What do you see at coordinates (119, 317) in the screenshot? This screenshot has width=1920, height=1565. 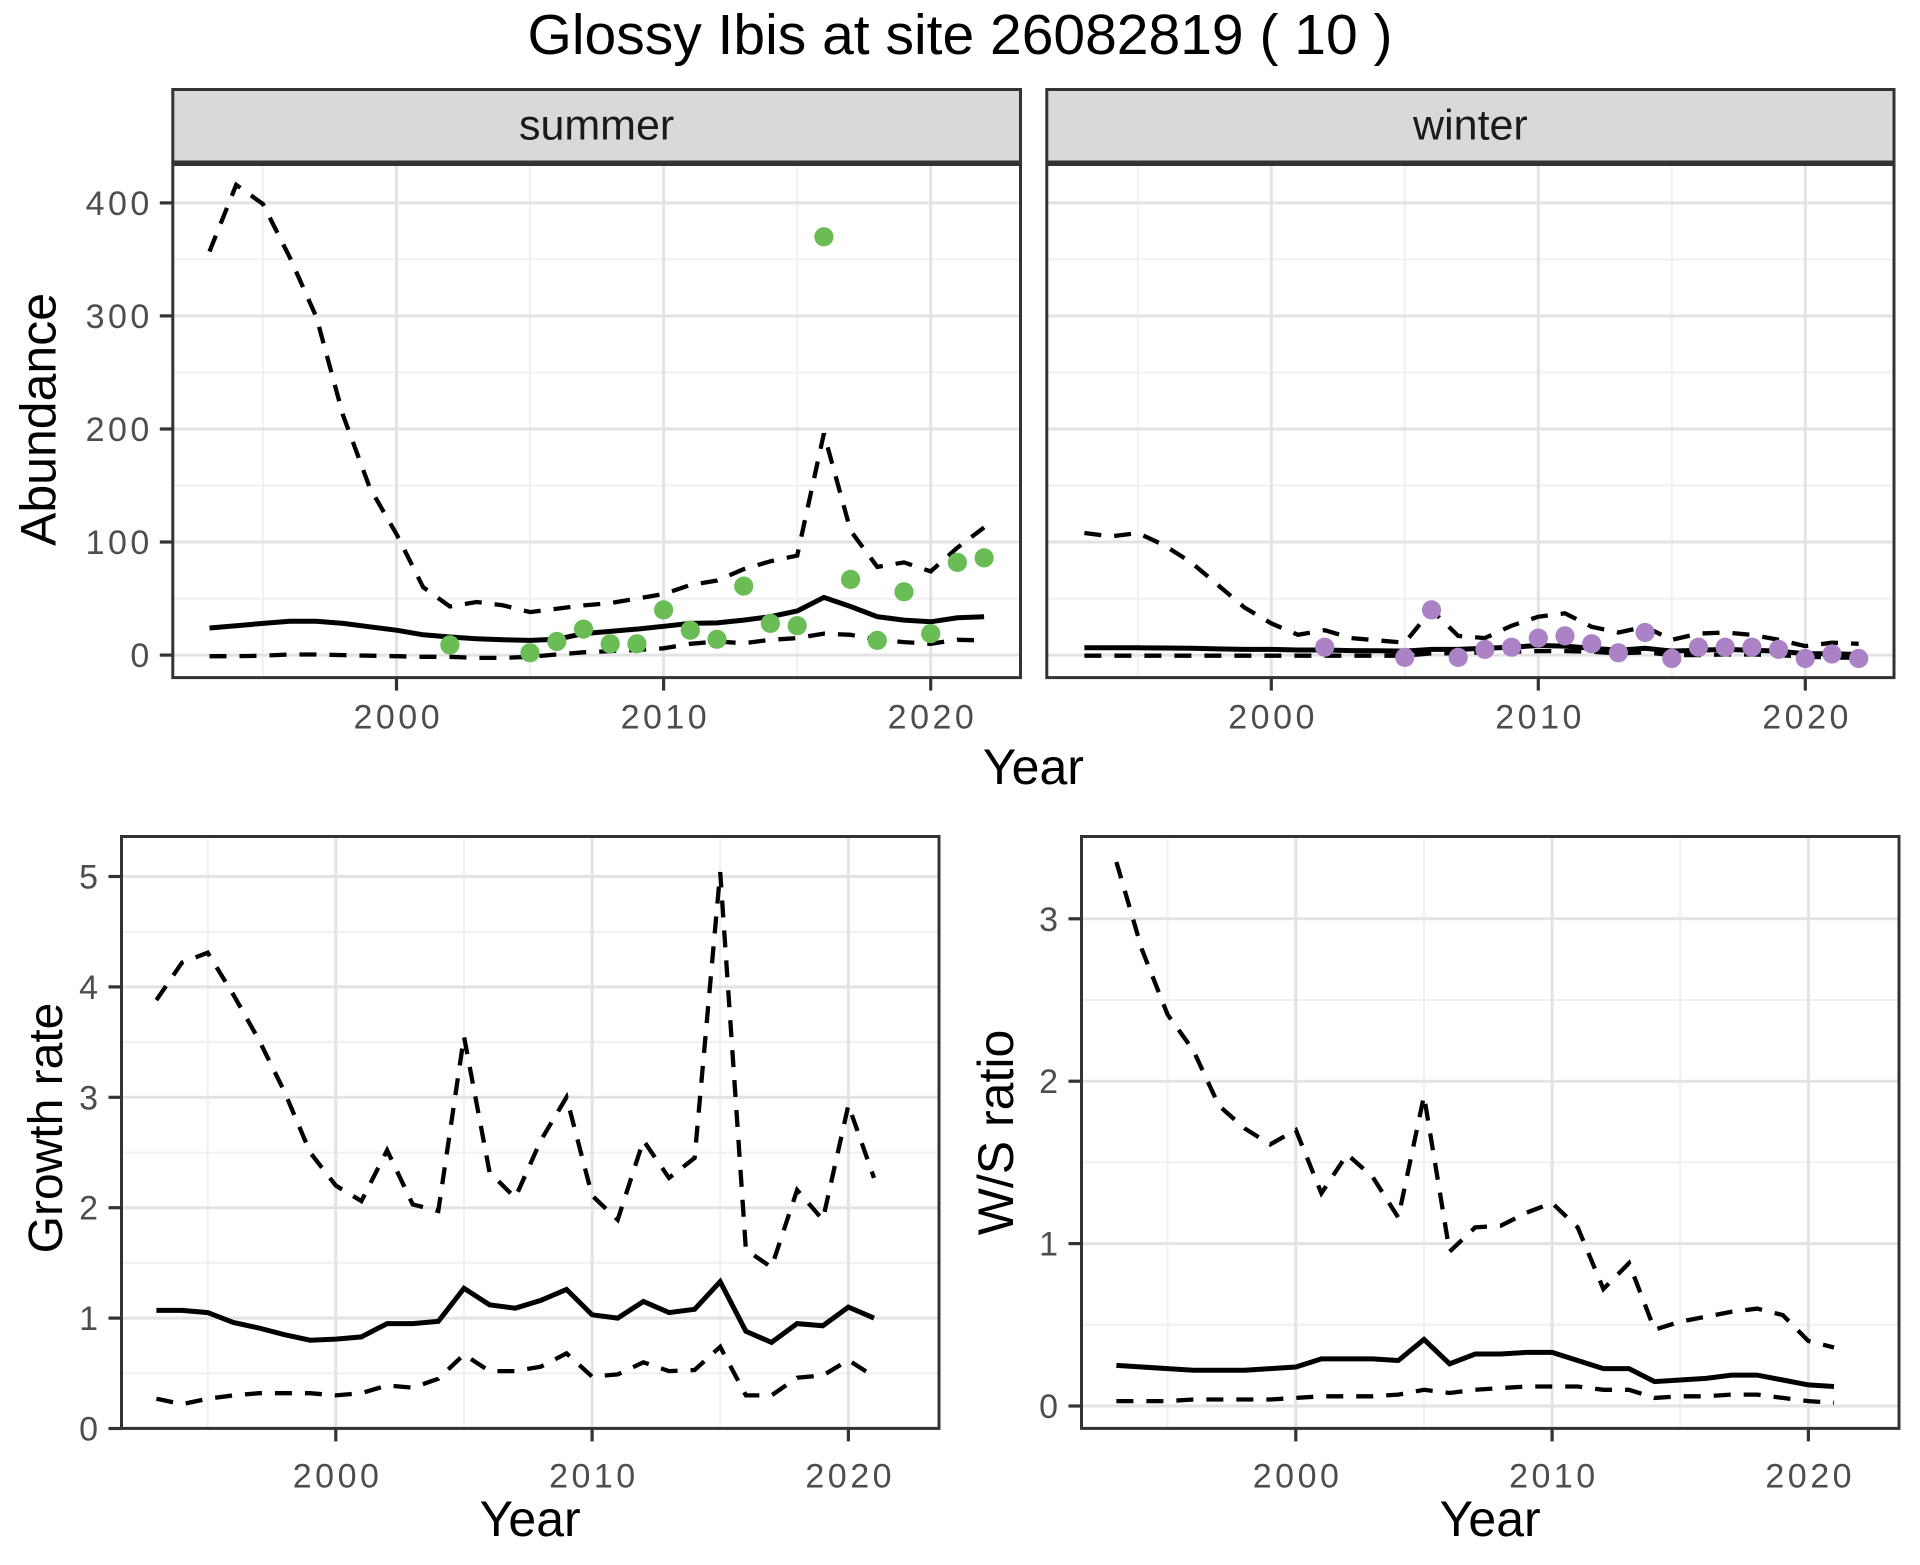 I see `svg-text: 300` at bounding box center [119, 317].